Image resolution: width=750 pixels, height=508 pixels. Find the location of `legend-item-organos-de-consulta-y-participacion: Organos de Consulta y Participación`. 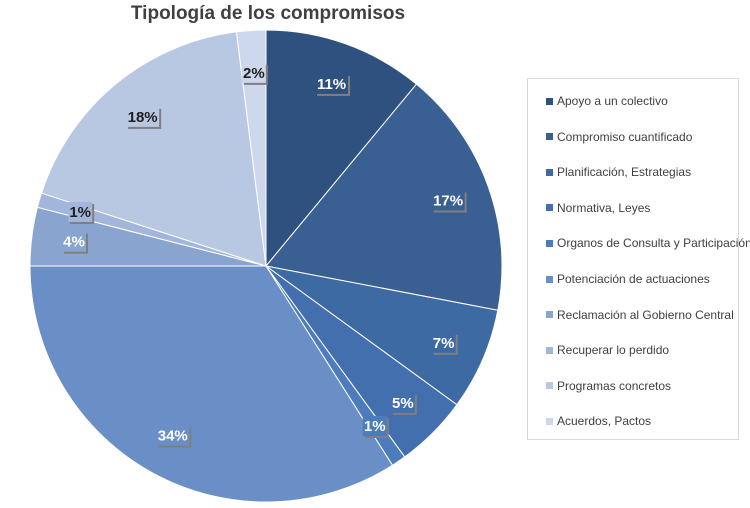

legend-item-organos-de-consulta-y-participacion: Organos de Consulta y Participación is located at coordinates (648, 243).